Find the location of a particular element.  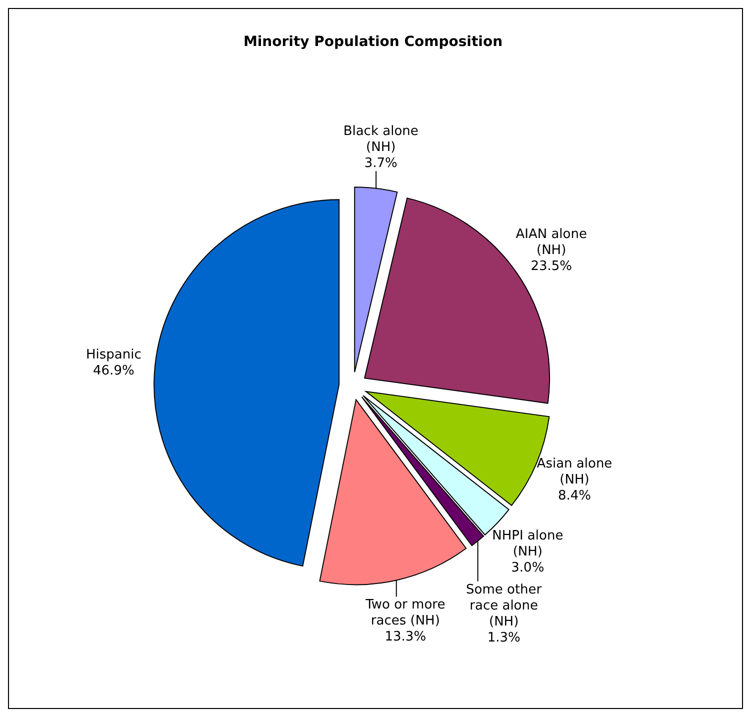

slice-label: Hispanic is located at coordinates (114, 354).